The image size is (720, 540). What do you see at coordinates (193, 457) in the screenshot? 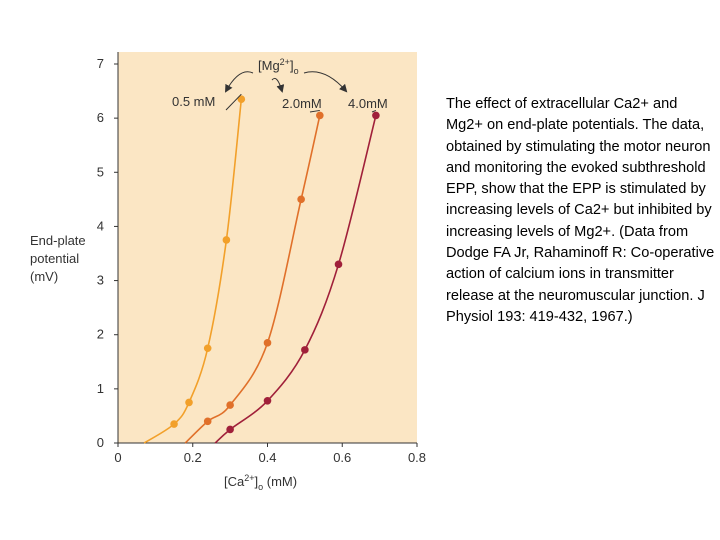
I see `x-tick-label: 0.2` at bounding box center [193, 457].